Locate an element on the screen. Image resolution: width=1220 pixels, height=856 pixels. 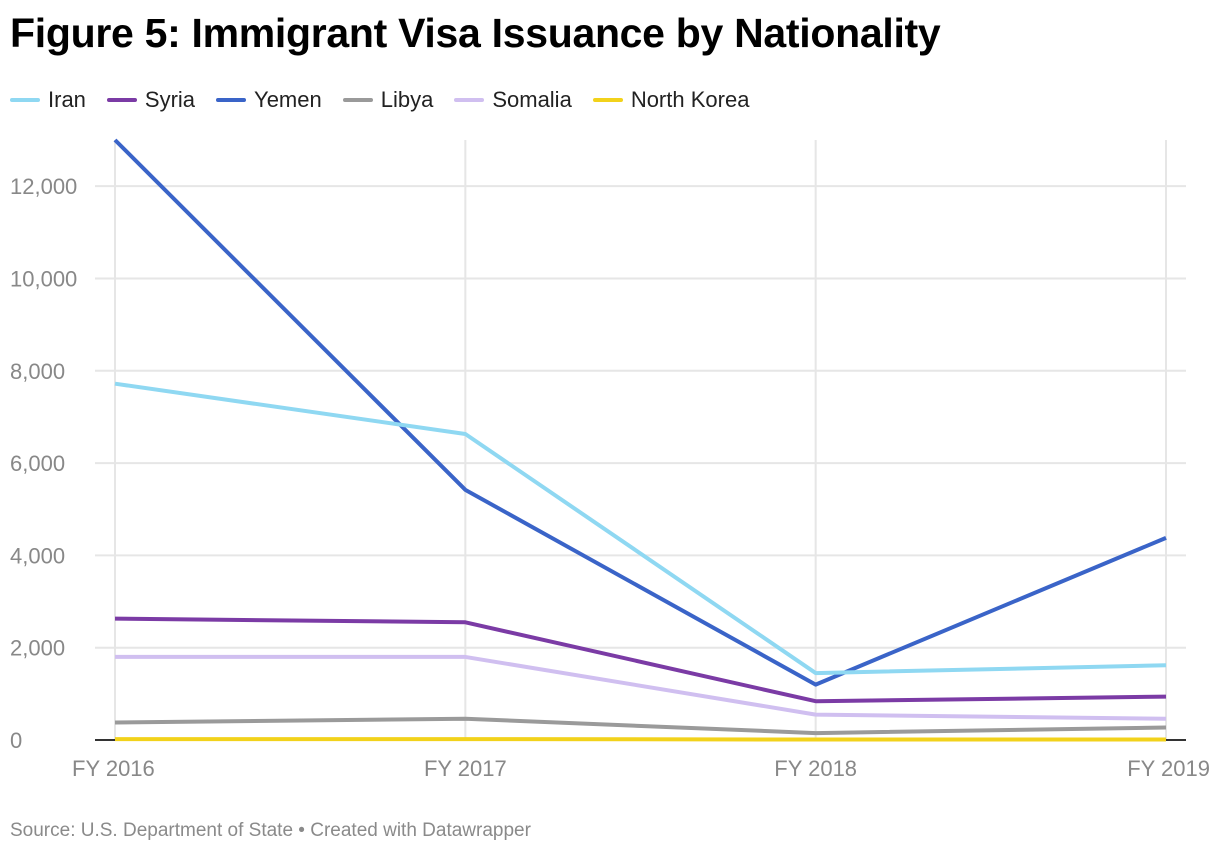
legend-item-north-korea: North Korea is located at coordinates (671, 100).